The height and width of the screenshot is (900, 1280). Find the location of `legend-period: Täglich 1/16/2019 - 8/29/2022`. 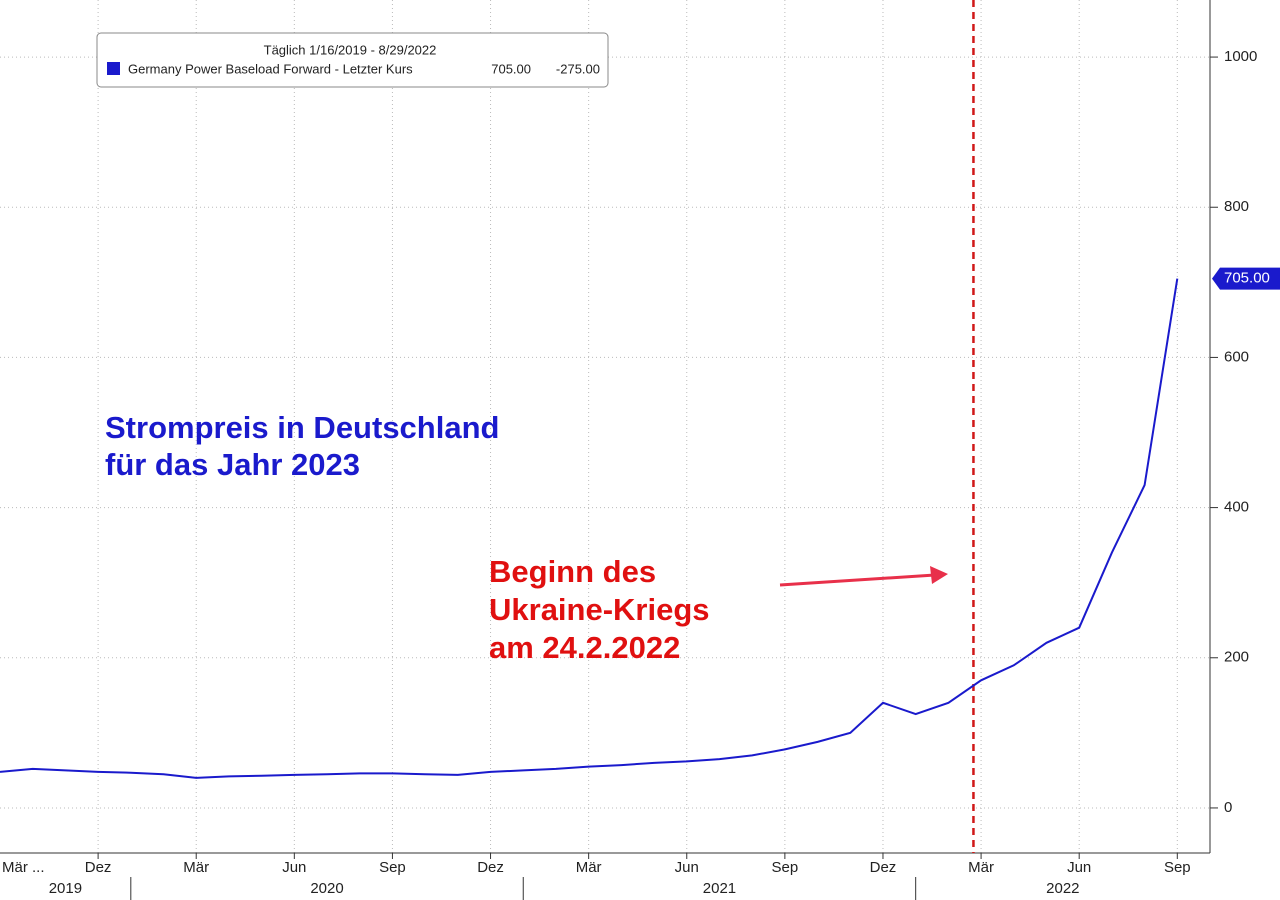

legend-period: Täglich 1/16/2019 - 8/29/2022 is located at coordinates (350, 49).